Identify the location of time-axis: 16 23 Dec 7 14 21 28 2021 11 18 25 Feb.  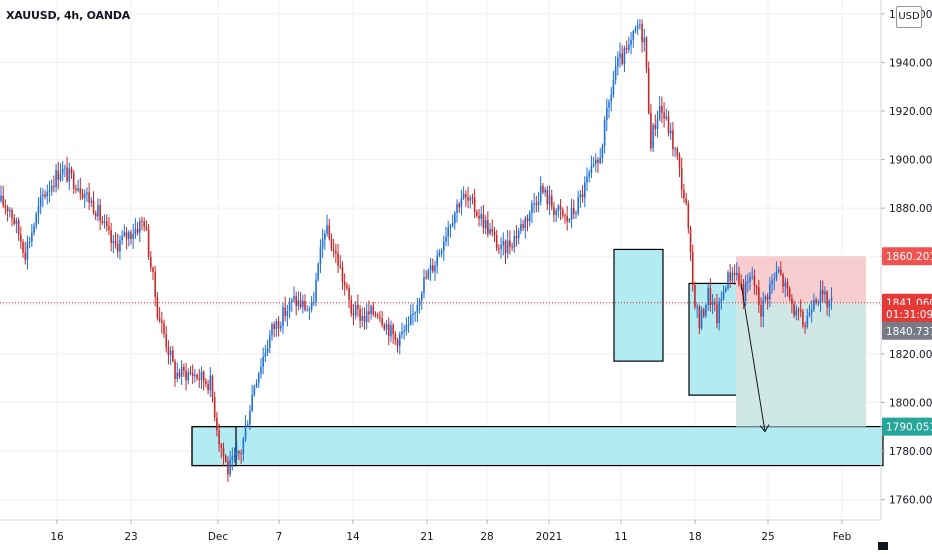
(444, 534).